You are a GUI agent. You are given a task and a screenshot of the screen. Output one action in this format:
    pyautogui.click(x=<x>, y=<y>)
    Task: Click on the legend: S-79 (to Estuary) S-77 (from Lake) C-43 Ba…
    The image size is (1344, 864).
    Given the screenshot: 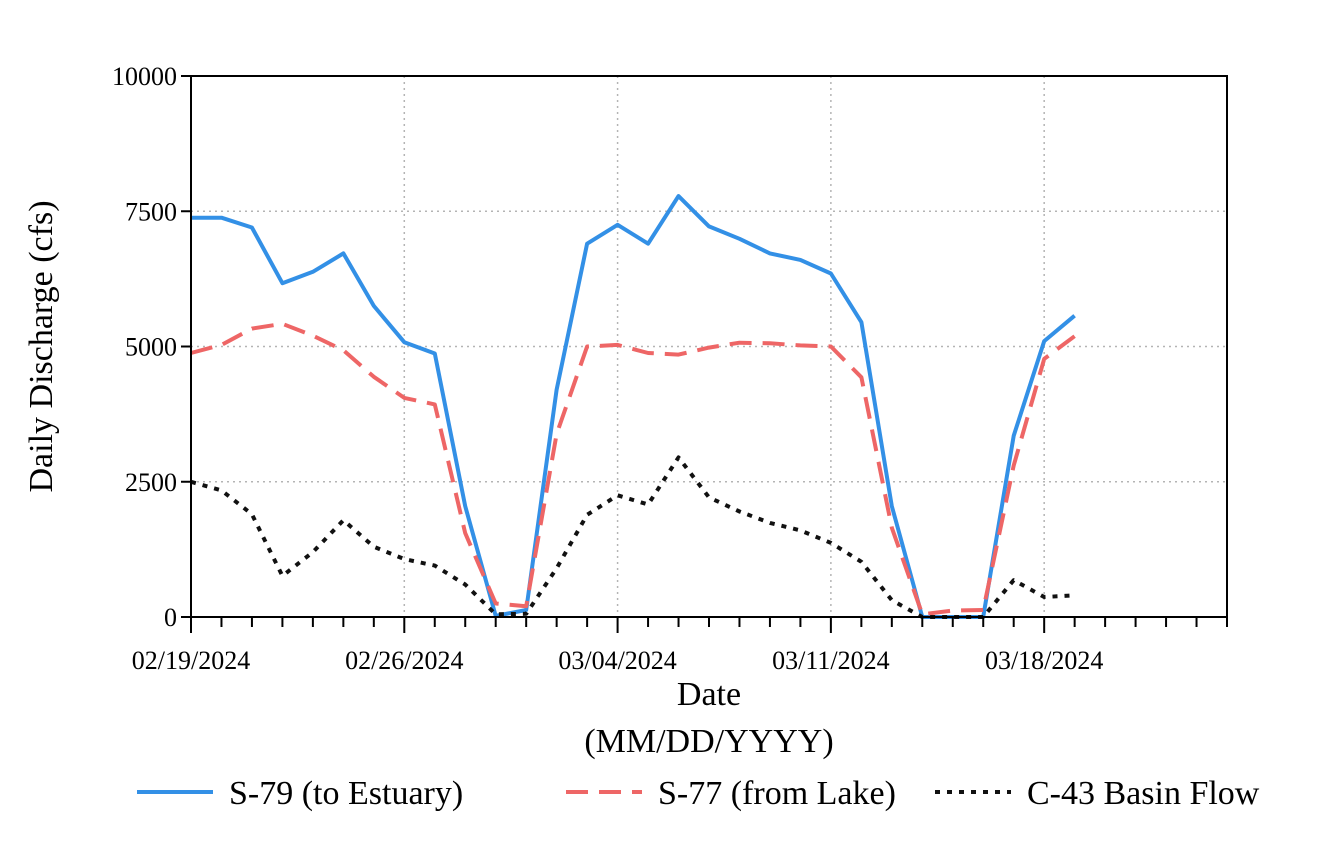 What is the action you would take?
    pyautogui.click(x=698, y=793)
    